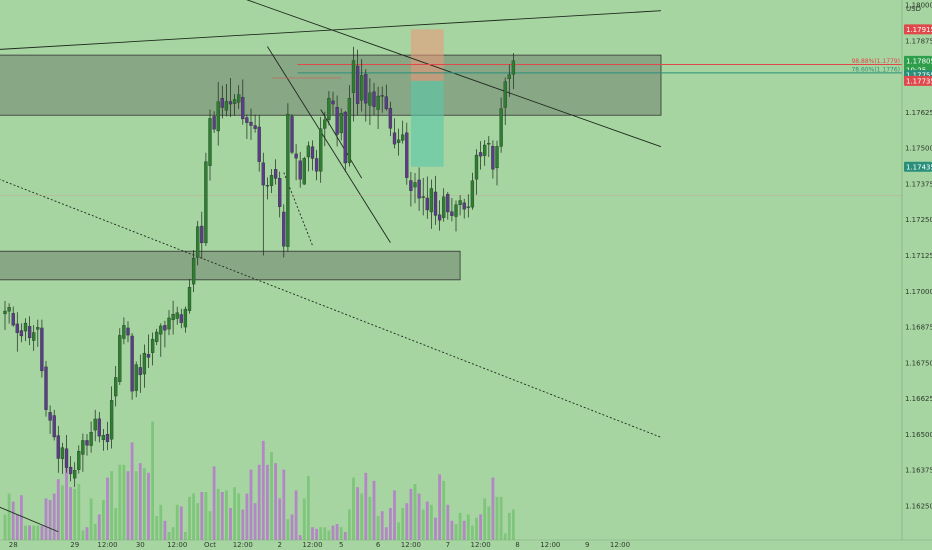 The height and width of the screenshot is (550, 932). I want to click on price-tag, so click(918, 60).